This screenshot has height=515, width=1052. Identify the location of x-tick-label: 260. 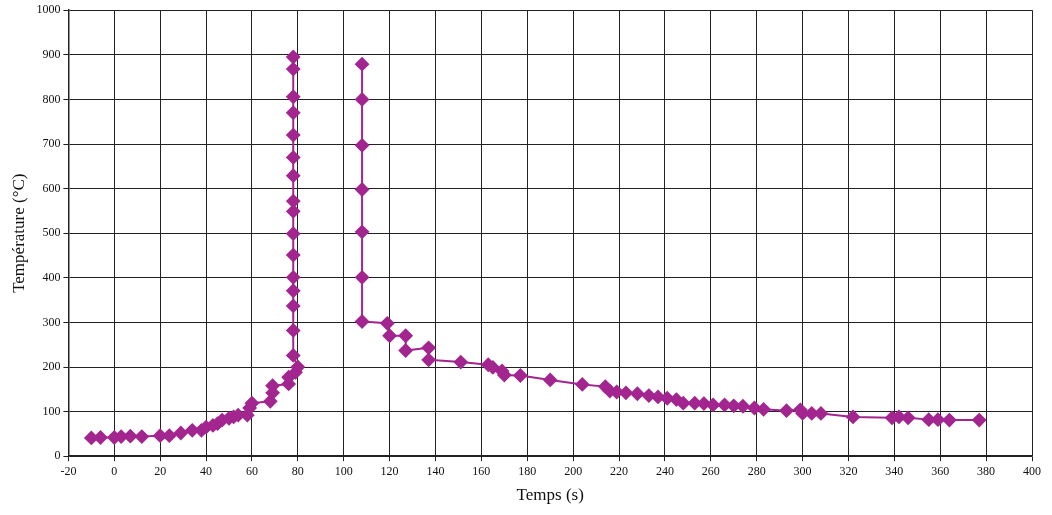
(710, 470).